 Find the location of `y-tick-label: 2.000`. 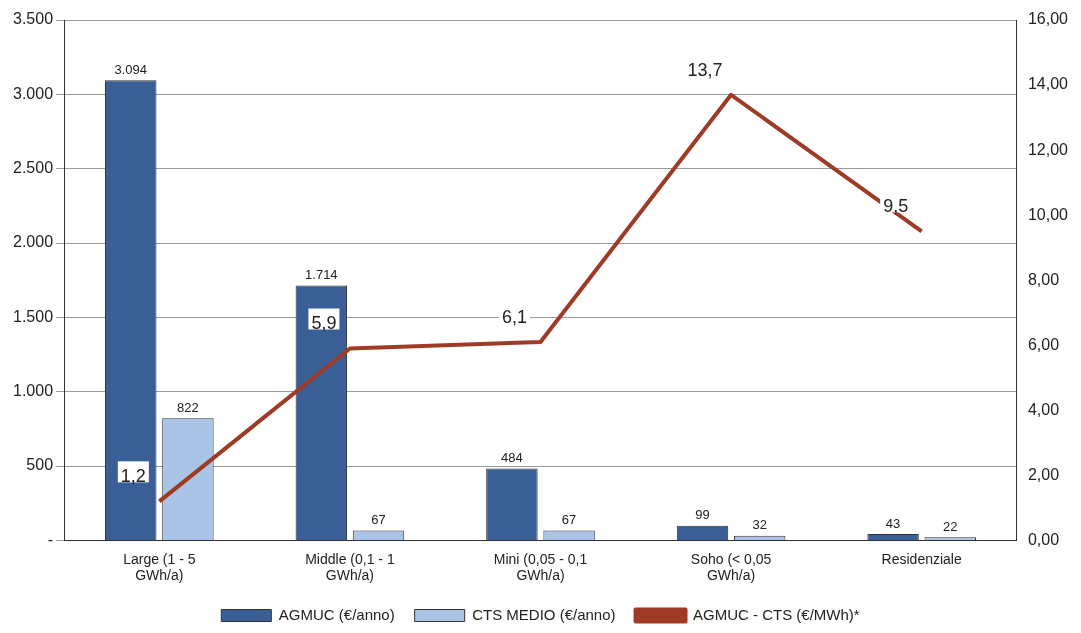

y-tick-label: 2.000 is located at coordinates (33, 242).